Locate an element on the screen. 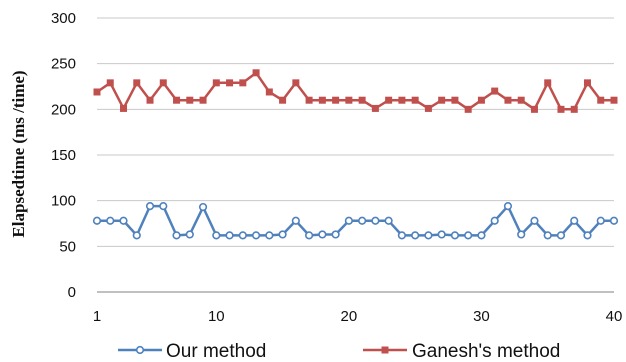 This screenshot has height=362, width=626. y-tick-label: 150 is located at coordinates (63, 155).